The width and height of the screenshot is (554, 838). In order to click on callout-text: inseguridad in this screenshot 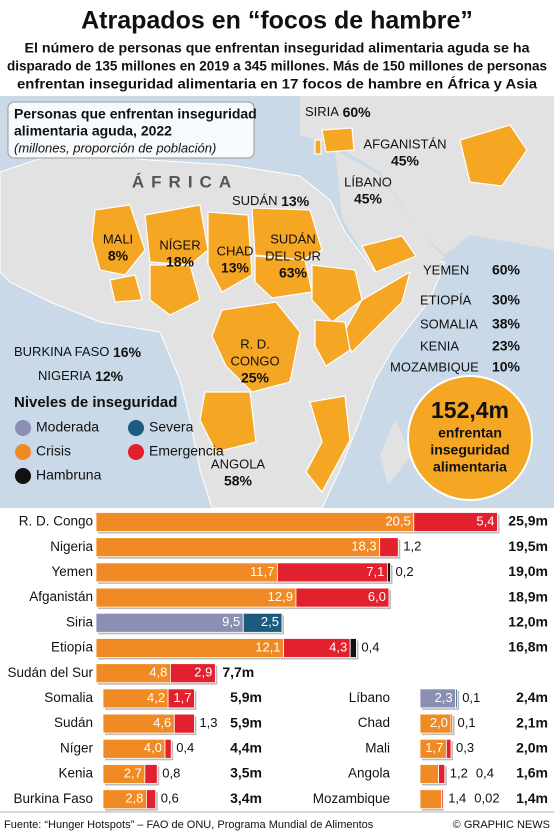, I will do `click(469, 450)`.